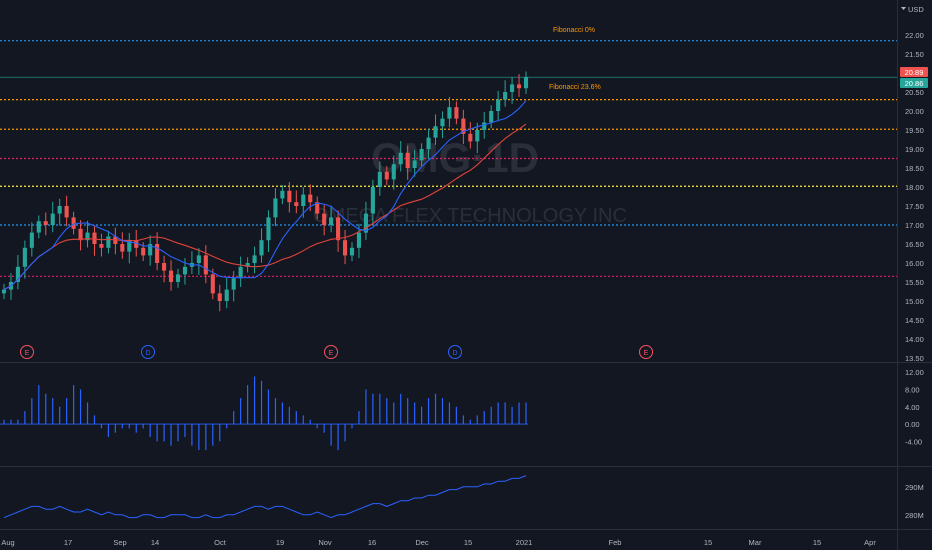  I want to click on price-tick: 14.50, so click(914, 320).